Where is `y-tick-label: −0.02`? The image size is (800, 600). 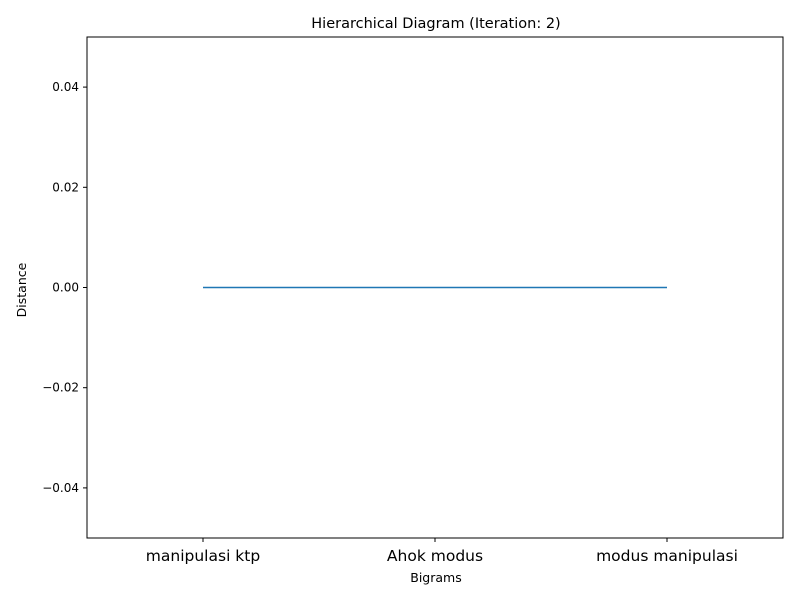 y-tick-label: −0.02 is located at coordinates (60, 388).